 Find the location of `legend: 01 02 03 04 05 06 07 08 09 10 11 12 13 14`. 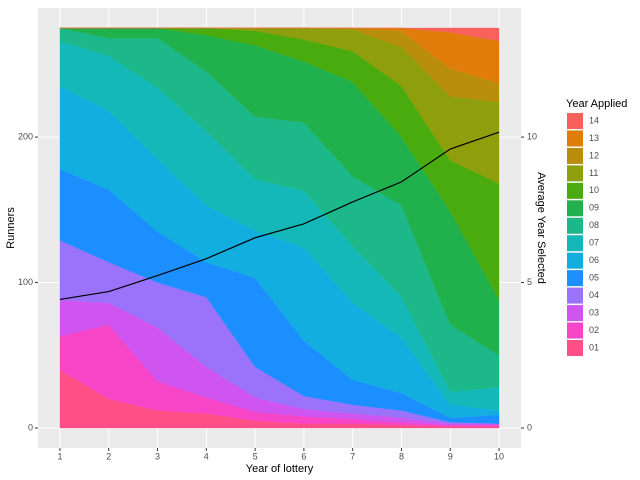

legend: 01 02 03 04 05 06 07 08 09 10 11 12 13 14 is located at coordinates (583, 234).